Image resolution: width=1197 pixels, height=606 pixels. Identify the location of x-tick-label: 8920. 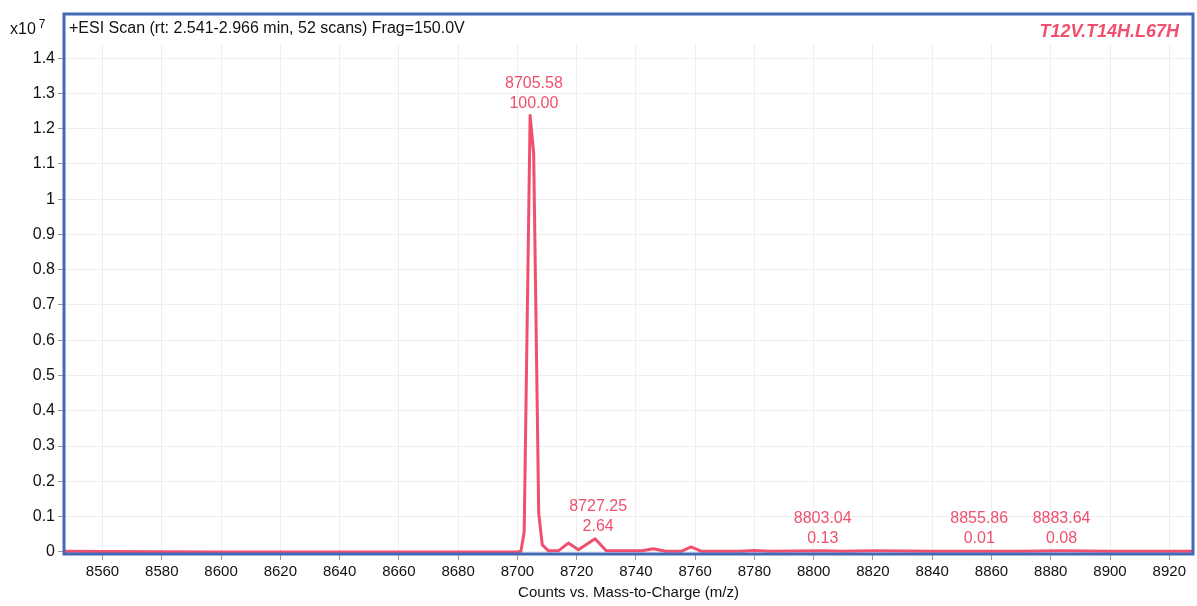
(1169, 571).